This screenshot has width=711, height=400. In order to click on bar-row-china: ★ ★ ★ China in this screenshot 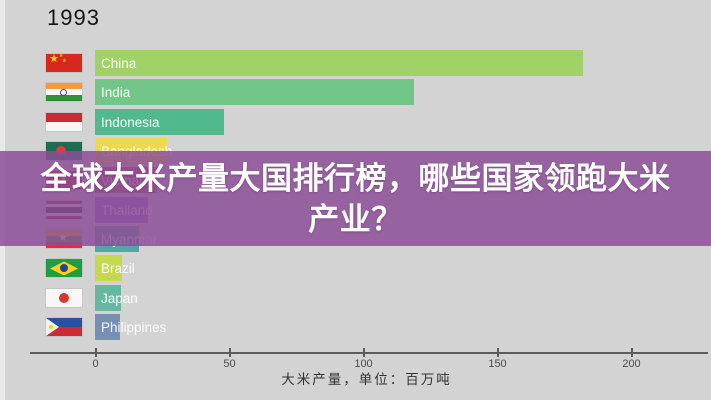, I will do `click(355, 63)`.